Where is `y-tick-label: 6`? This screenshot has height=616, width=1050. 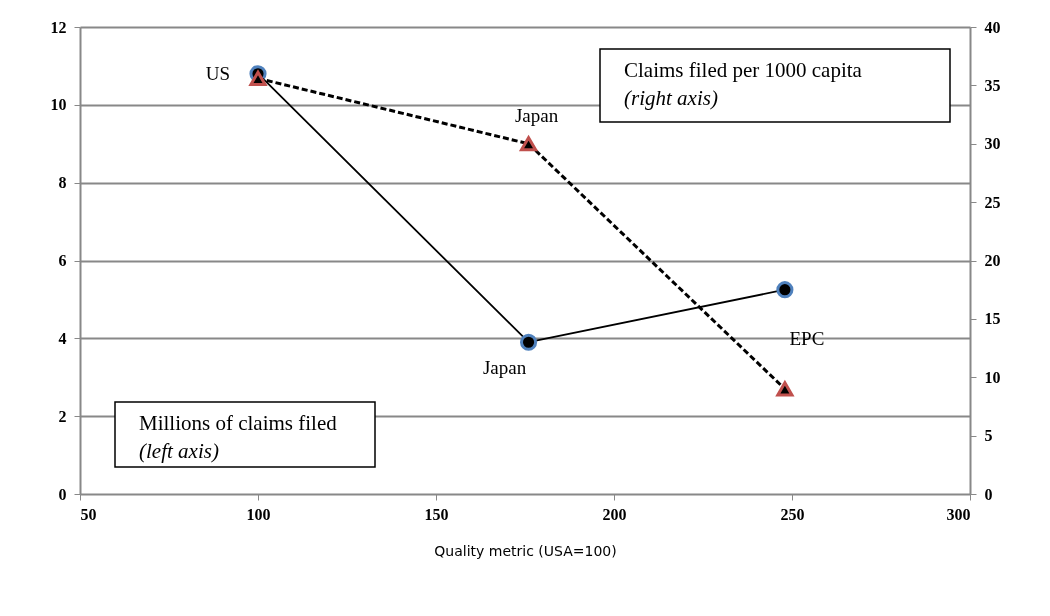
y-tick-label: 6 is located at coordinates (62, 260).